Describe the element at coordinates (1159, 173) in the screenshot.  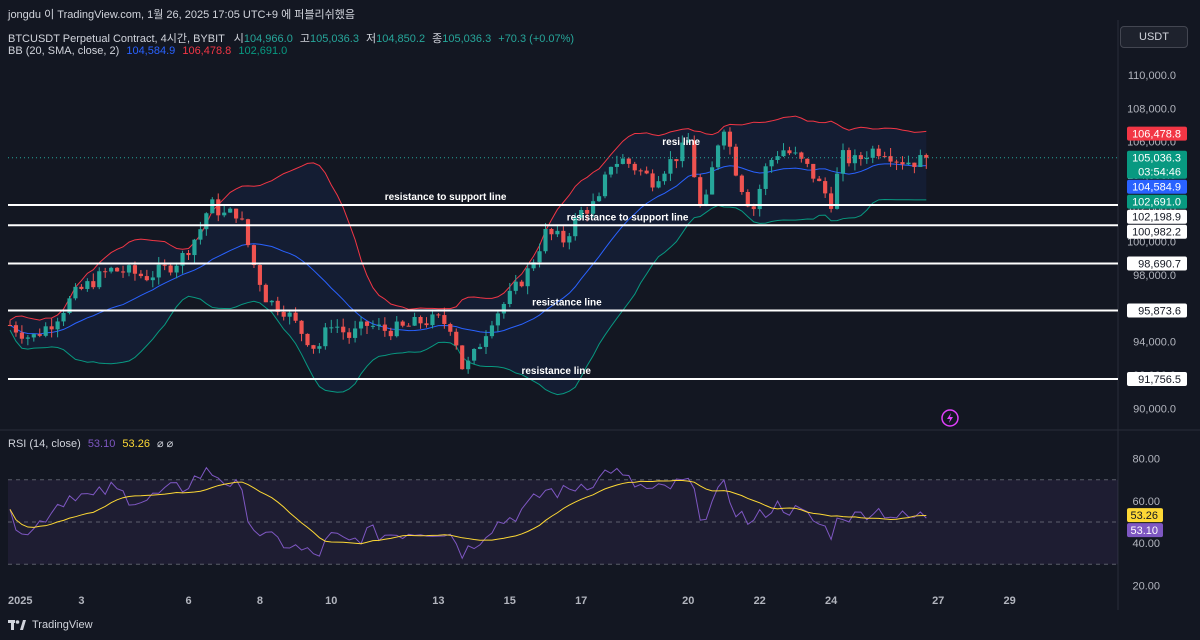
I see `price-badge-countdown: 03:54:46` at that location.